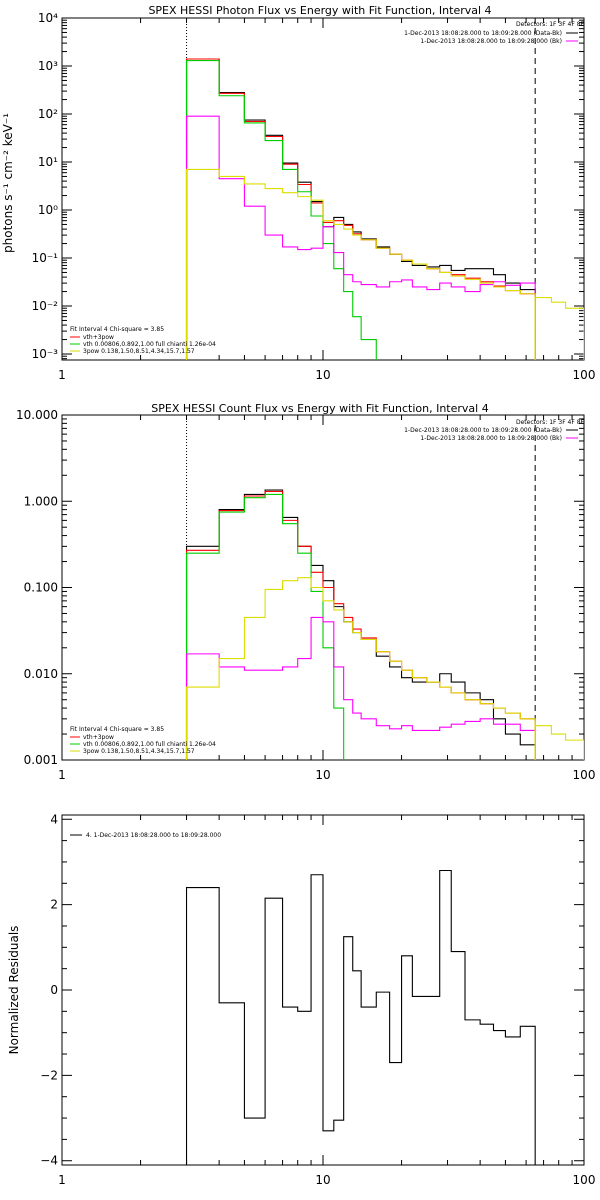 The height and width of the screenshot is (1200, 600). Describe the element at coordinates (48, 210) in the screenshot. I see `y-tick-label: 10⁰` at that location.